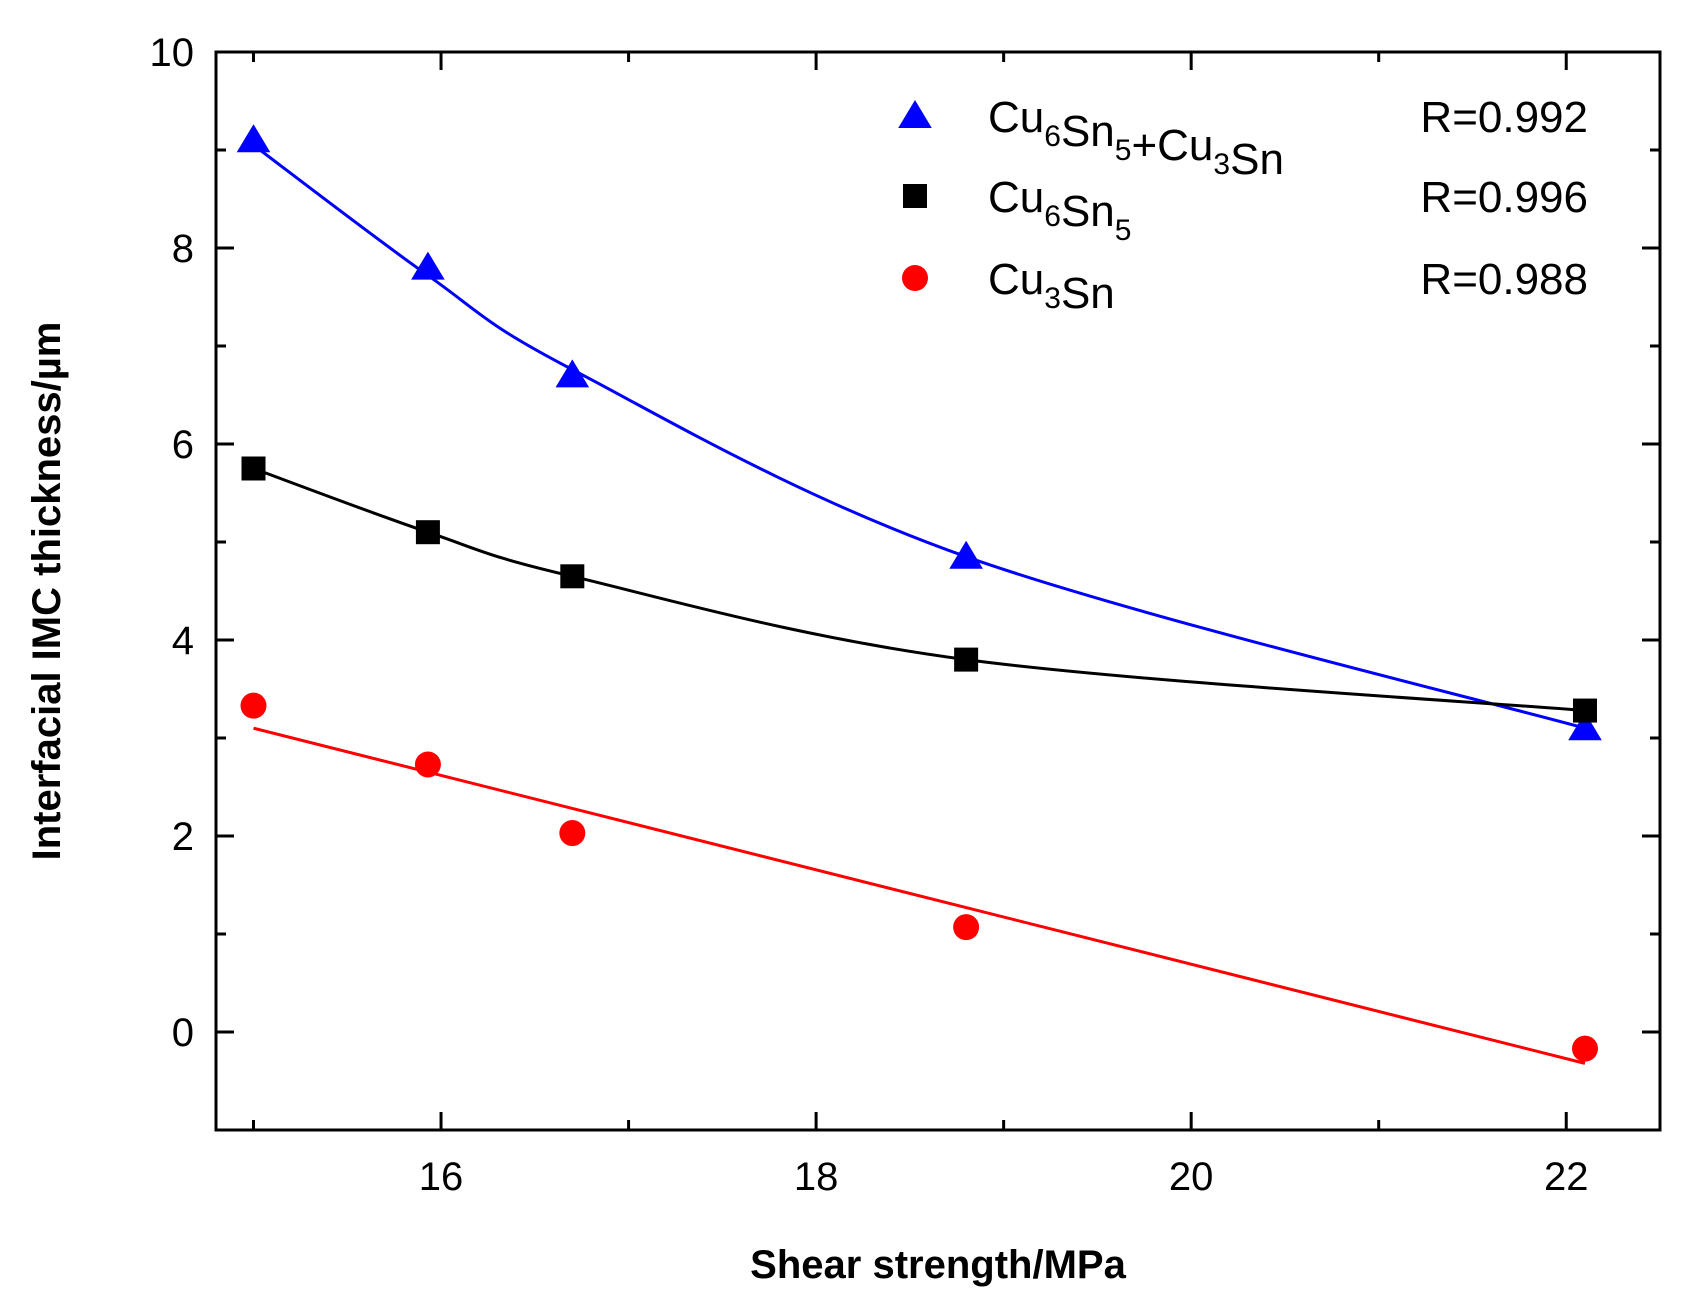 The height and width of the screenshot is (1313, 1684). What do you see at coordinates (1051, 286) in the screenshot?
I see `legend-label-2: Cu3Sn` at bounding box center [1051, 286].